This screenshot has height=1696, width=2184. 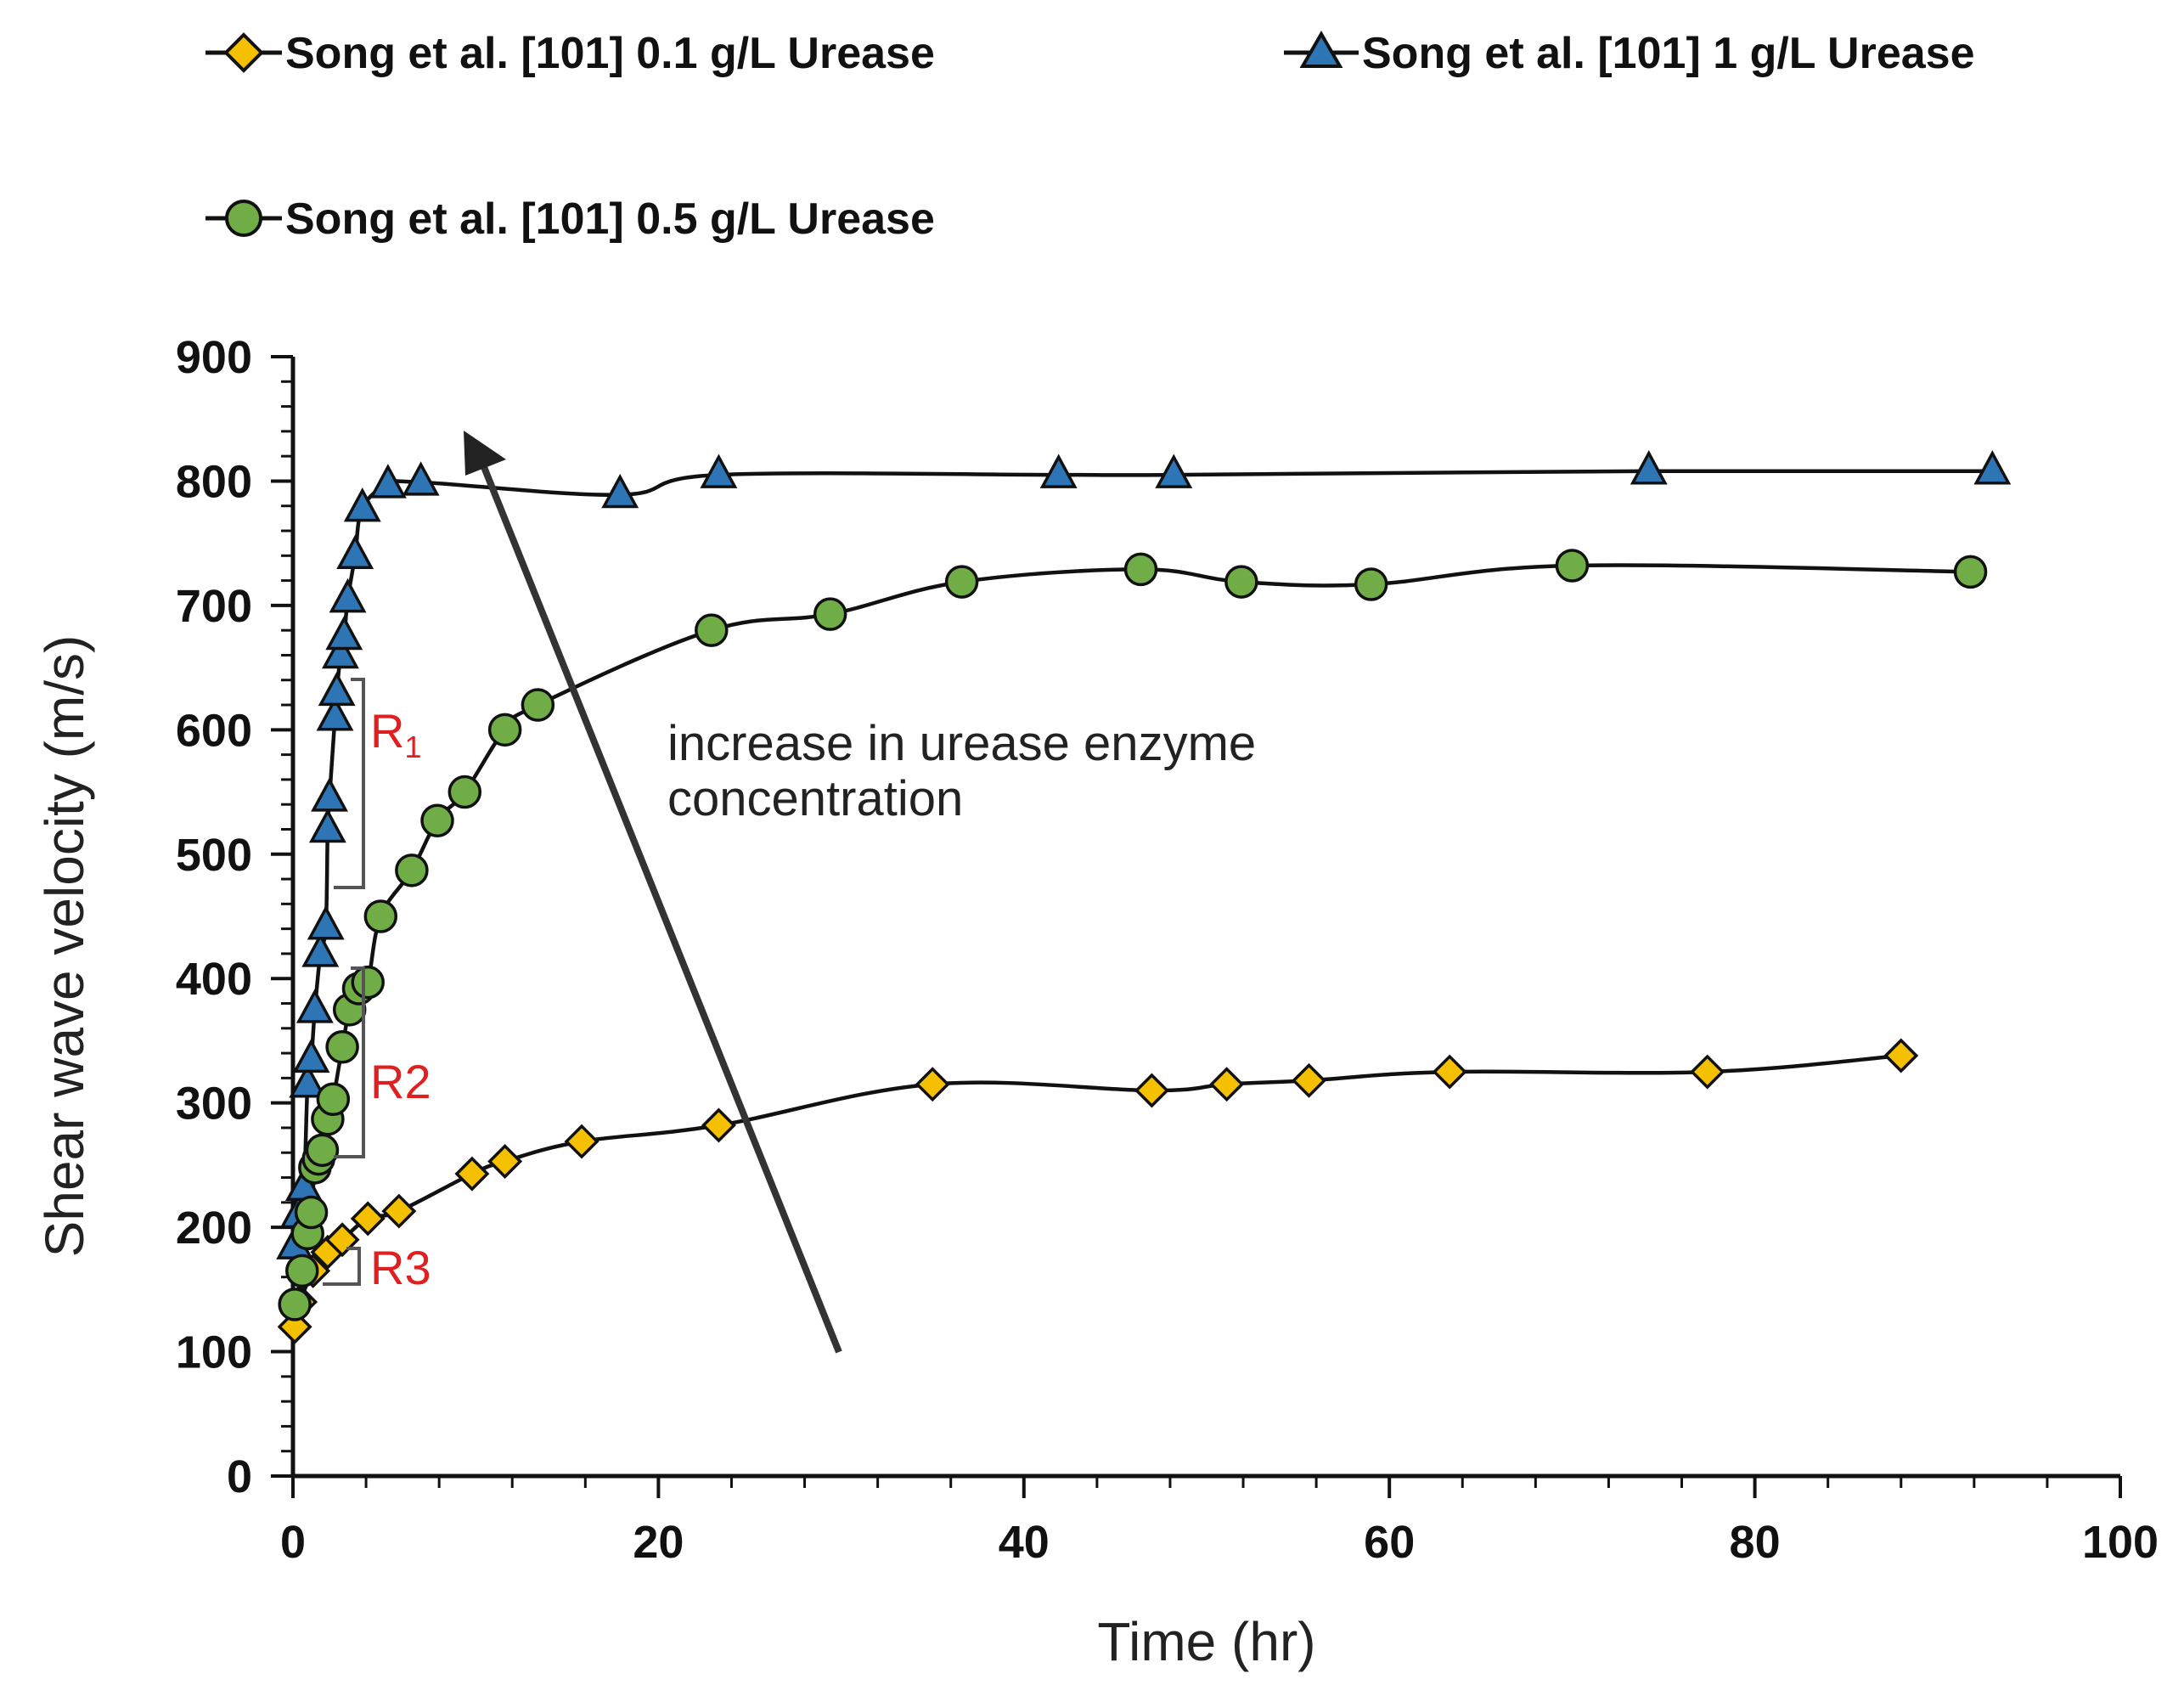 What do you see at coordinates (349, 783) in the screenshot?
I see `bracket-r1` at bounding box center [349, 783].